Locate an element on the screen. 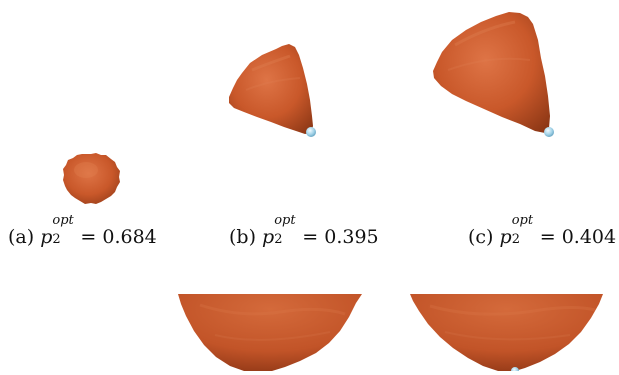  caption-c-subscript: 2 is located at coordinates (515, 239).